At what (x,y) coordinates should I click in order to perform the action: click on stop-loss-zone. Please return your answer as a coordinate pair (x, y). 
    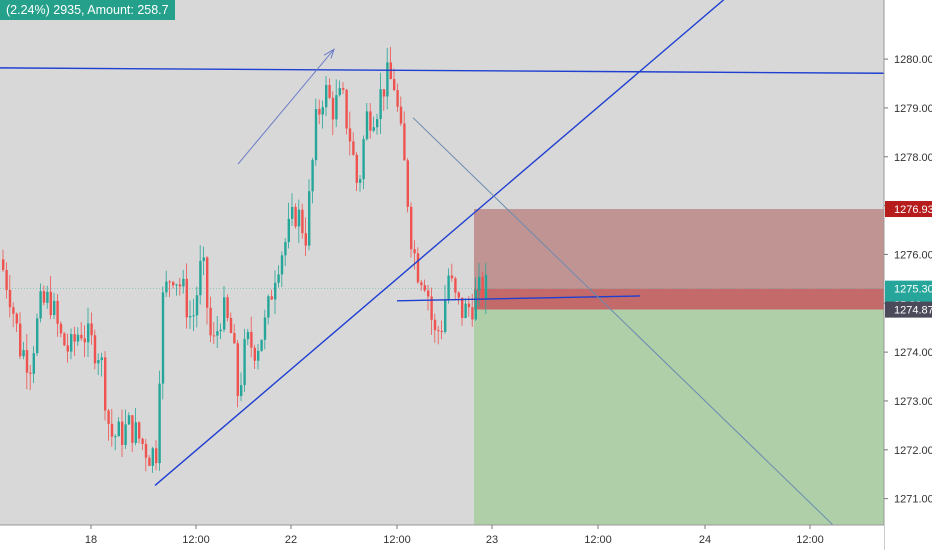
    Looking at the image, I should click on (679, 249).